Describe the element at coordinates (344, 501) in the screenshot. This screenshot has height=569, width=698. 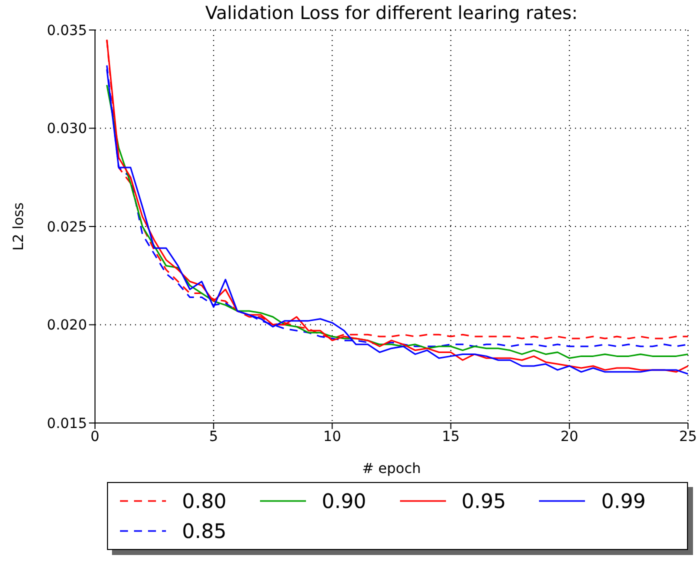
I see `legend-label: 0.90` at that location.